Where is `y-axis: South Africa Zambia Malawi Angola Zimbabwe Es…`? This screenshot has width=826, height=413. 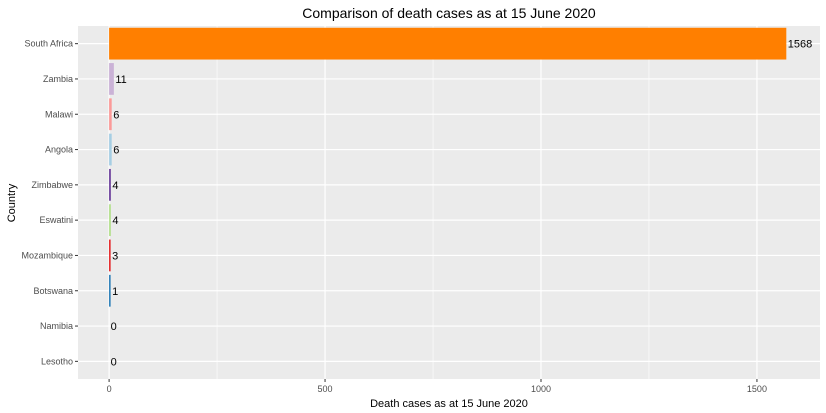 y-axis: South Africa Zambia Malawi Angola Zimbabwe Es… is located at coordinates (49, 202).